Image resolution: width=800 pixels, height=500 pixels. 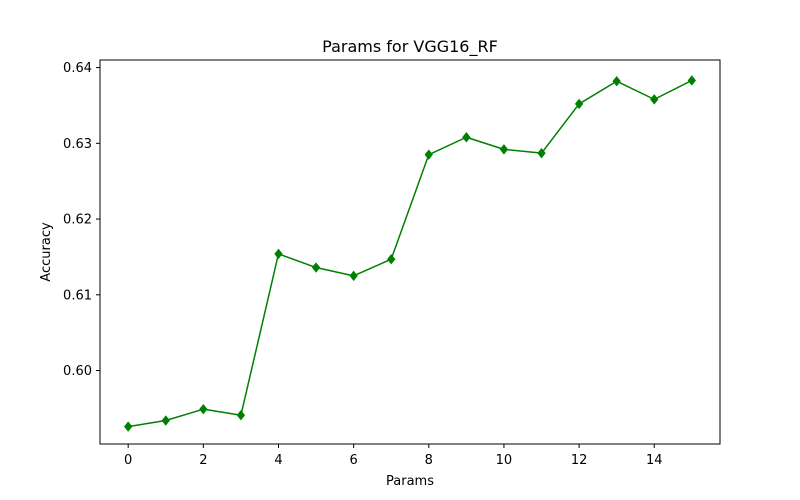 I want to click on x-tick-label: 4, so click(x=278, y=460).